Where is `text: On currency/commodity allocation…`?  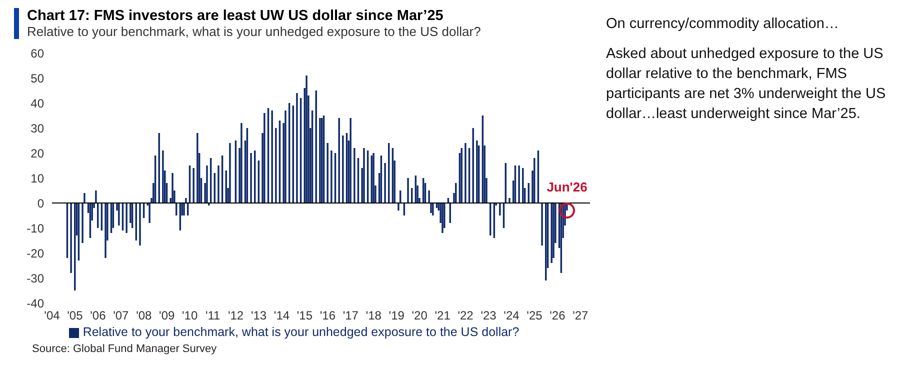 text: On currency/commodity allocation… is located at coordinates (723, 24).